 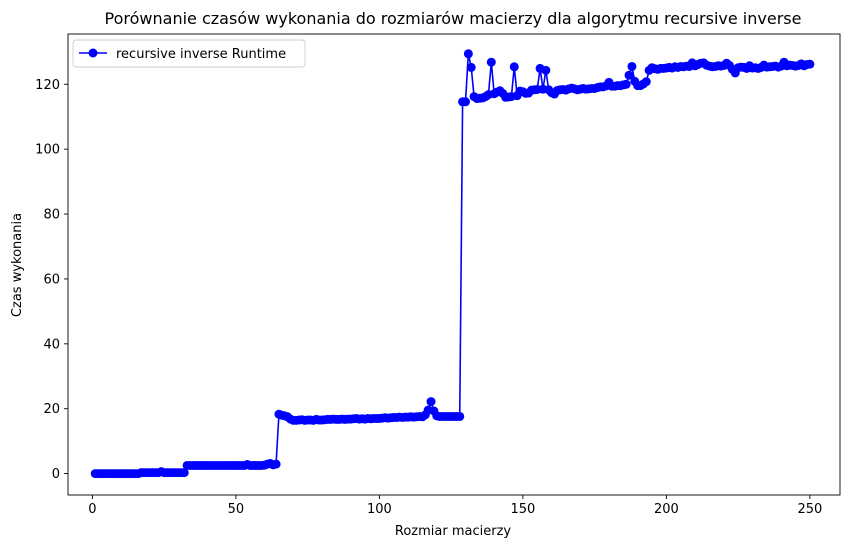 What do you see at coordinates (455, 506) in the screenshot?
I see `x-axis: 0 50 100 150 200 250` at bounding box center [455, 506].